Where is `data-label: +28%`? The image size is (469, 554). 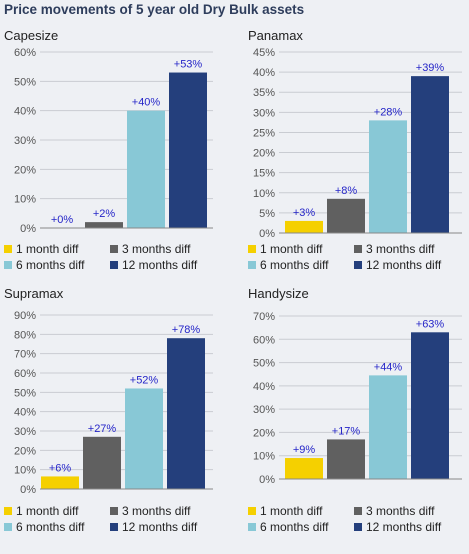
data-label: +28% is located at coordinates (388, 112).